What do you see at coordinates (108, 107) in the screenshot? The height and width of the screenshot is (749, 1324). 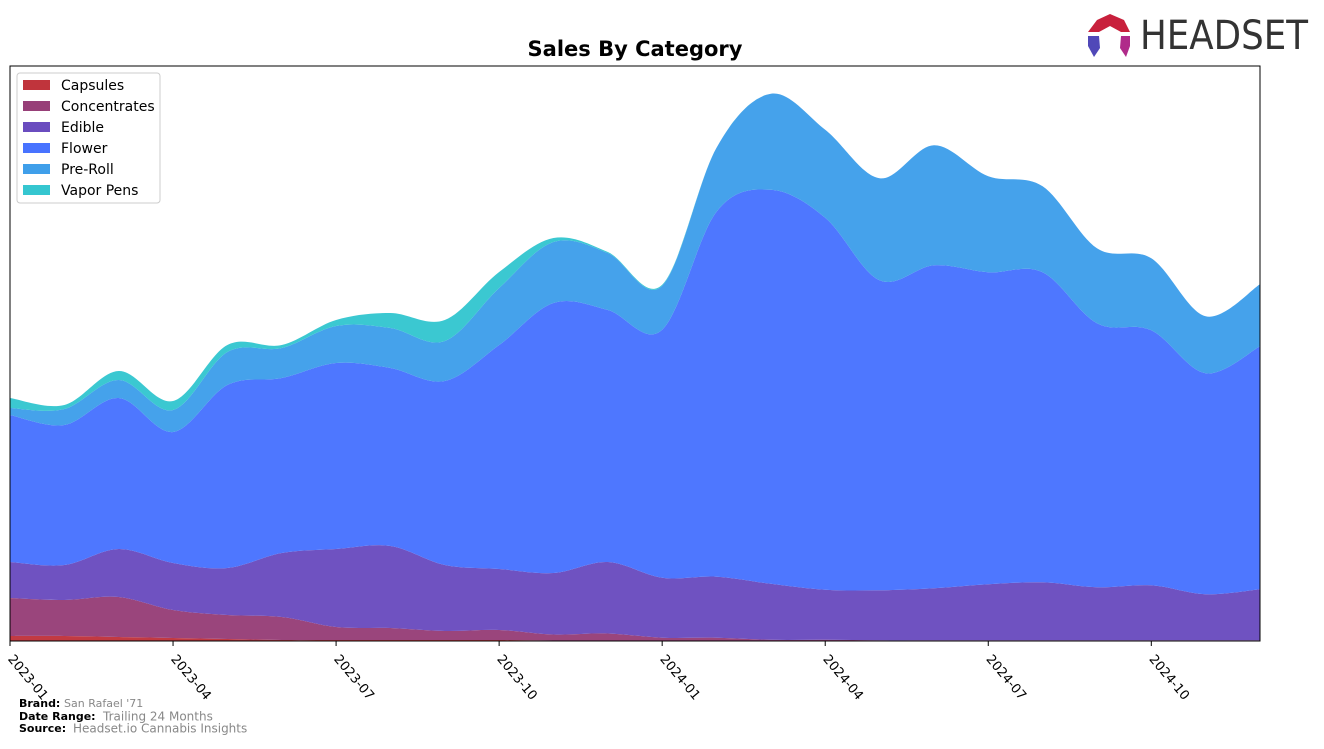 I see `legend-label: Concentrates` at bounding box center [108, 107].